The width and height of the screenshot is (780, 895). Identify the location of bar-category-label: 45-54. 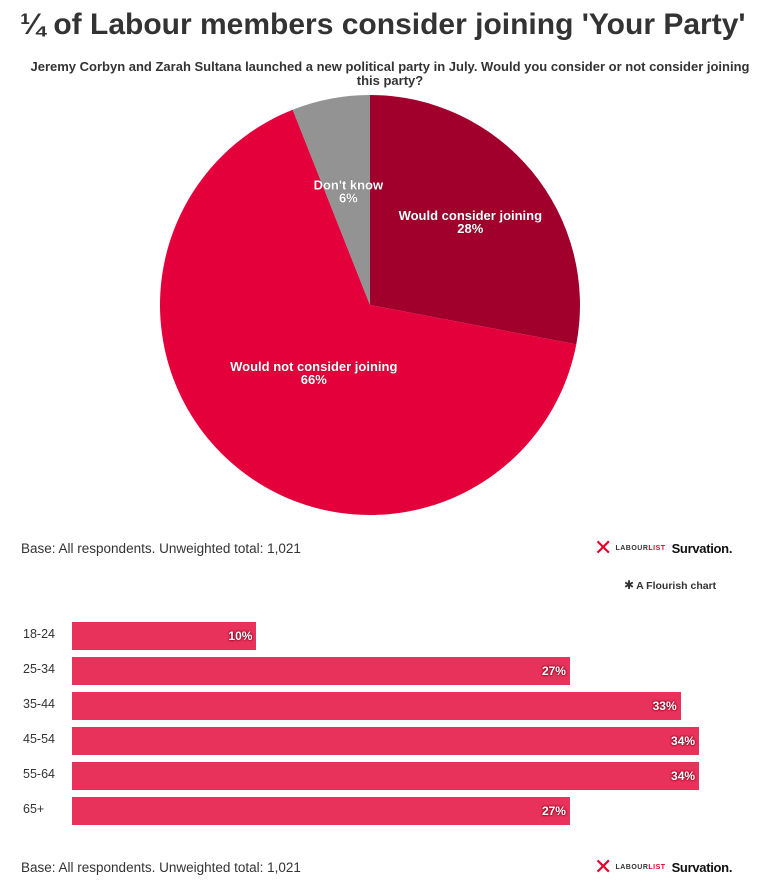
(39, 739).